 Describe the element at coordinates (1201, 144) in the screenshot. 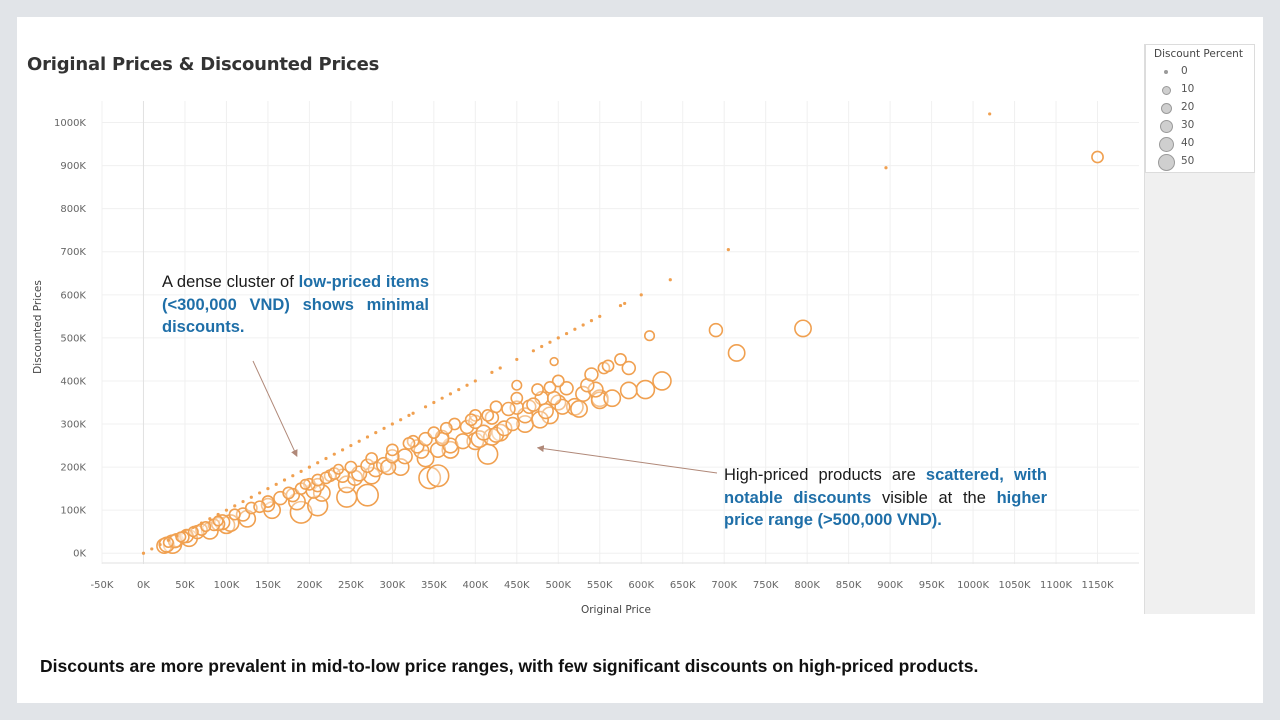

I see `legend-item: 40` at that location.